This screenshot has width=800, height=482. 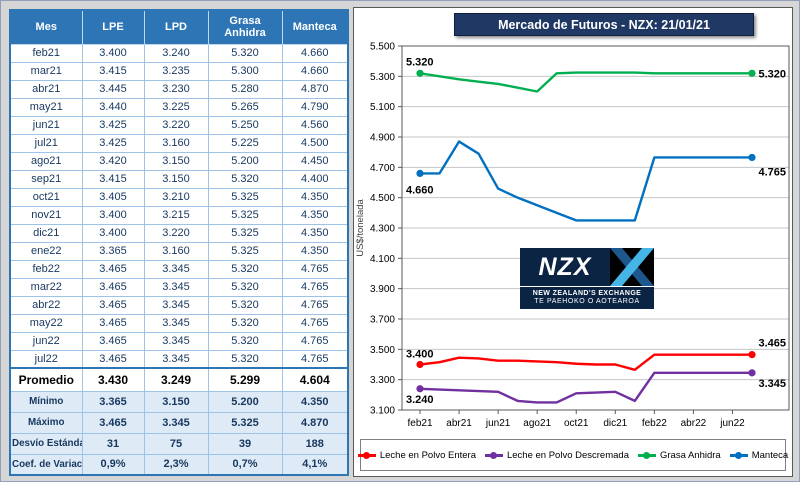 I want to click on summary-value: 188, so click(x=315, y=443).